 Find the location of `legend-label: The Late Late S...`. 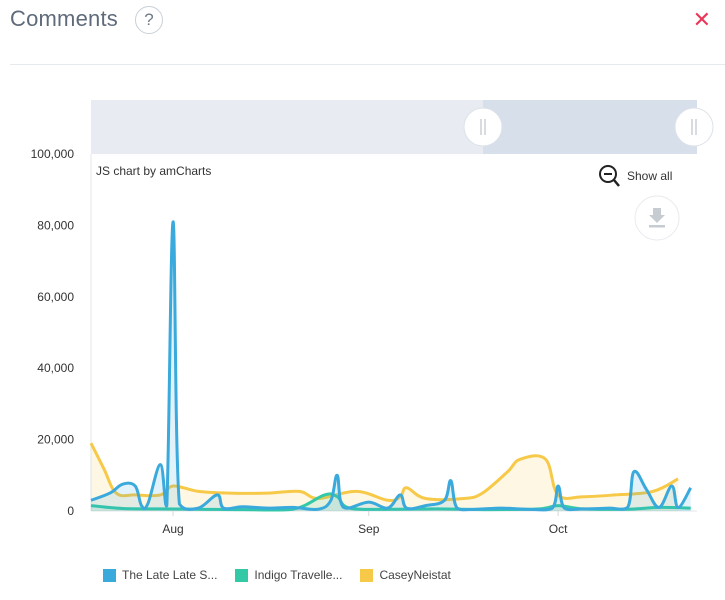

legend-label: The Late Late S... is located at coordinates (170, 575).